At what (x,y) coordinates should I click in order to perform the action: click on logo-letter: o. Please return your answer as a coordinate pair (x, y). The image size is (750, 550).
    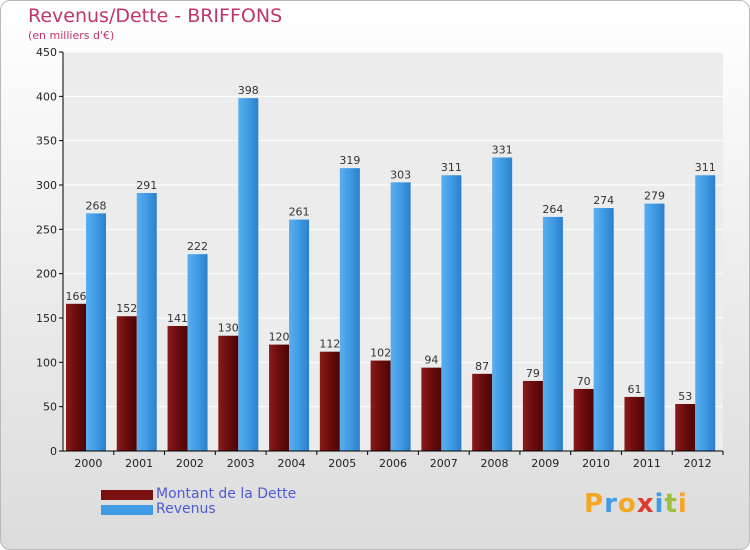
    Looking at the image, I should click on (627, 504).